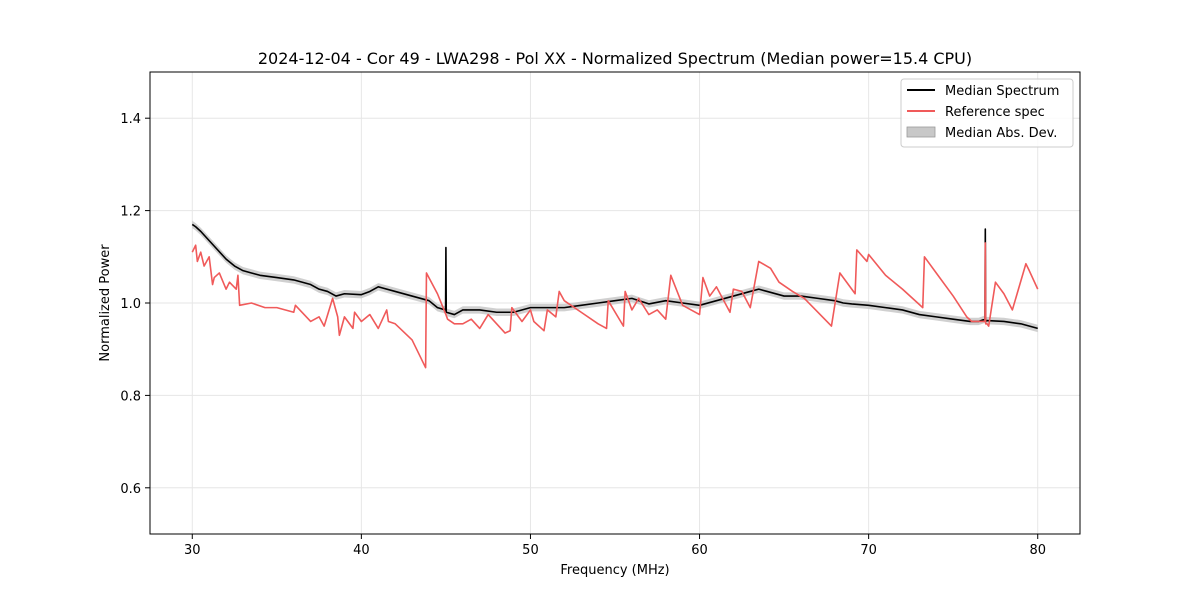 This screenshot has height=600, width=1200. I want to click on mad-band-layer, so click(615, 276).